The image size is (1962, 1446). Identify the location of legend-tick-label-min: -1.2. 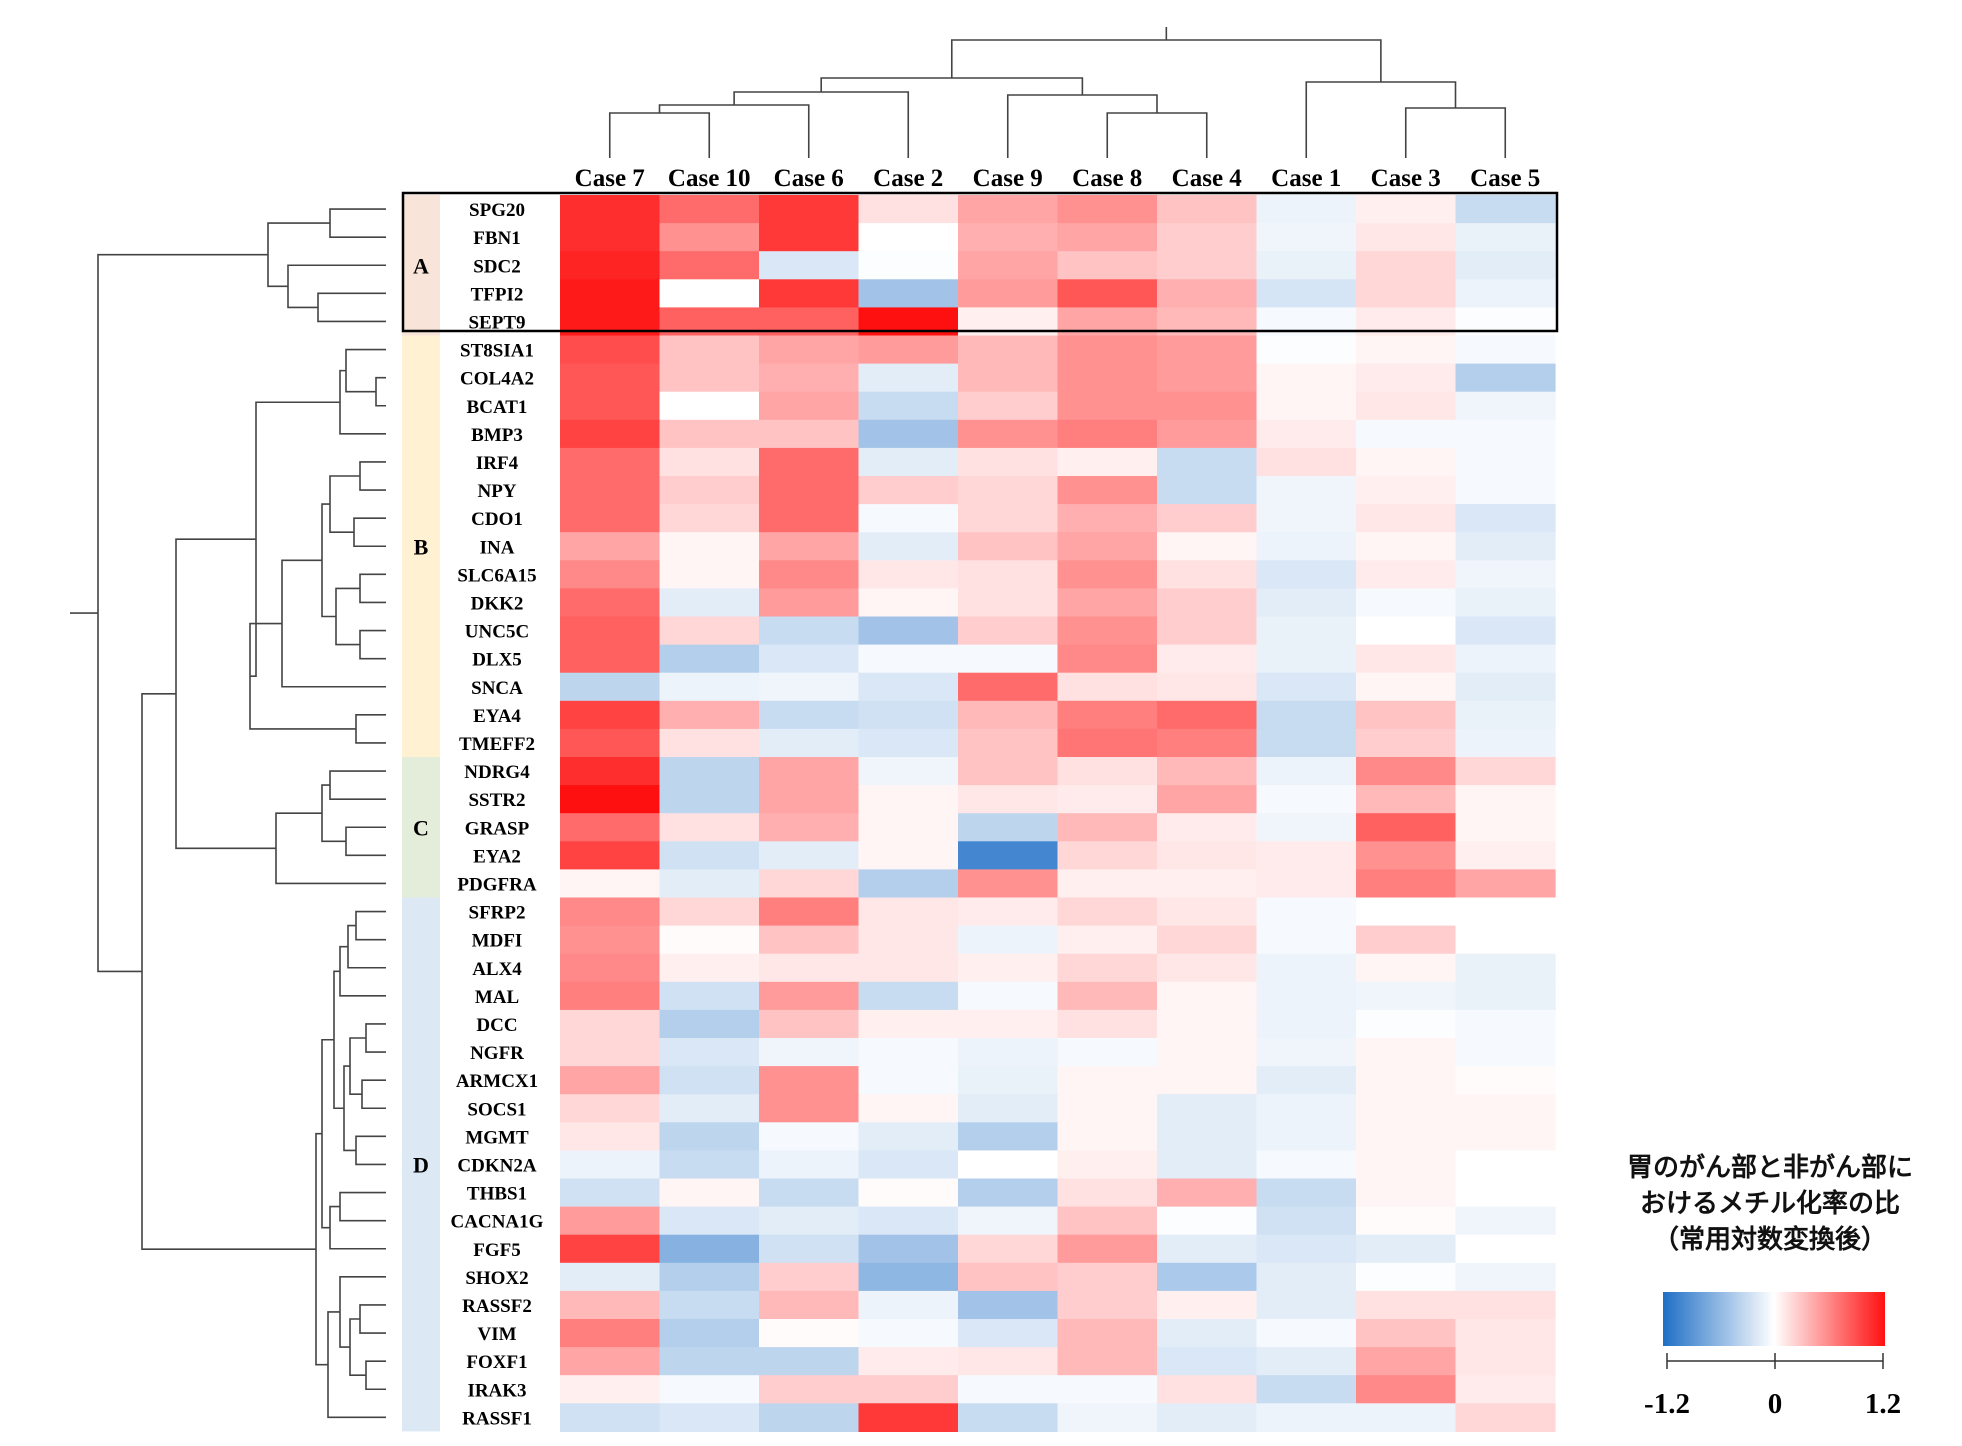
(1667, 1404).